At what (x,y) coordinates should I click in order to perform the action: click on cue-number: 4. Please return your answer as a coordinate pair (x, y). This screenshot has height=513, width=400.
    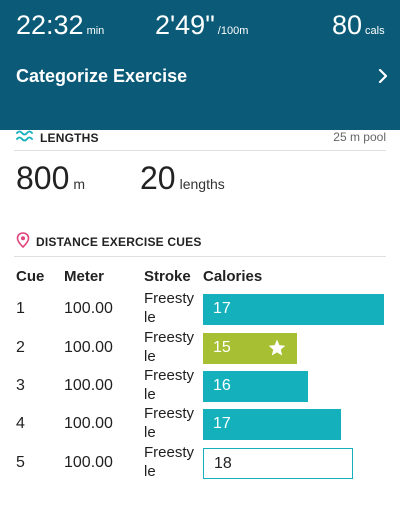
    Looking at the image, I should click on (20, 423).